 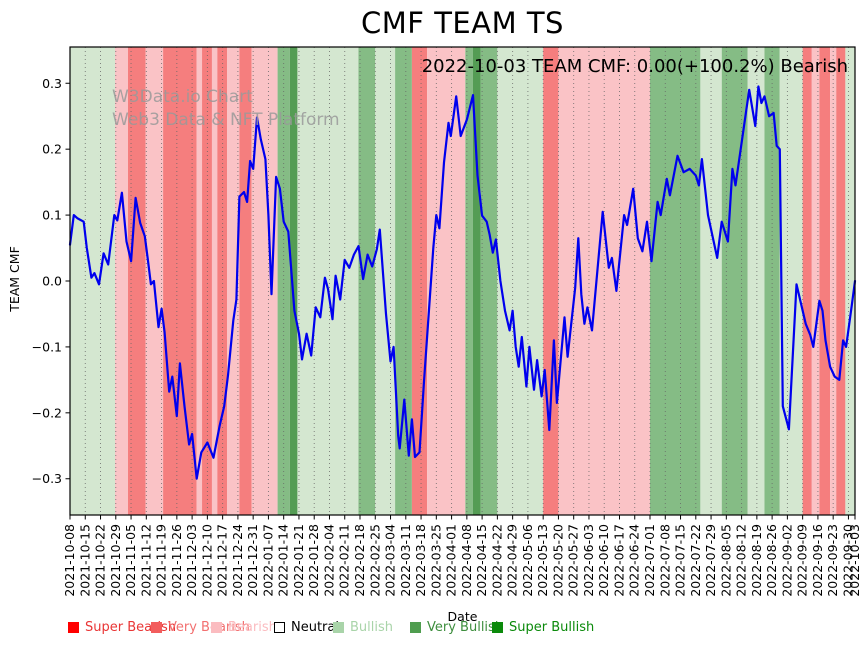 What do you see at coordinates (52, 149) in the screenshot?
I see `y-tick-label: 0.2` at bounding box center [52, 149].